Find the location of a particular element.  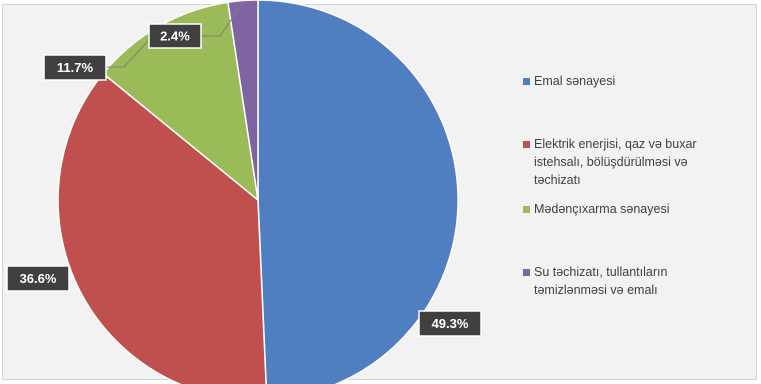

data-label-4: 2.4% is located at coordinates (175, 36).